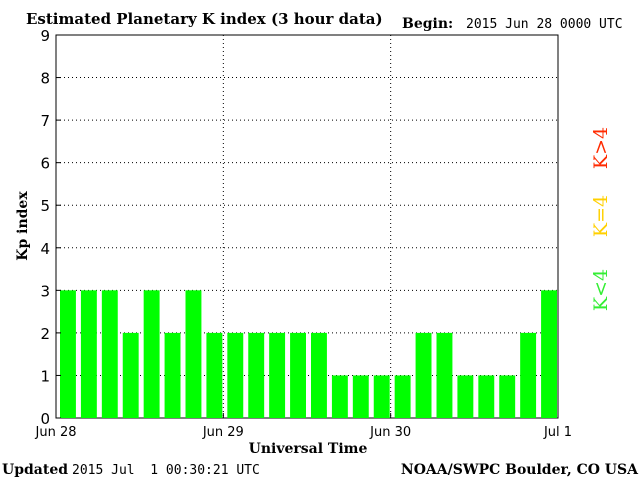 This screenshot has height=480, width=640. What do you see at coordinates (56, 432) in the screenshot?
I see `x-tick-label: Jun 28` at bounding box center [56, 432].